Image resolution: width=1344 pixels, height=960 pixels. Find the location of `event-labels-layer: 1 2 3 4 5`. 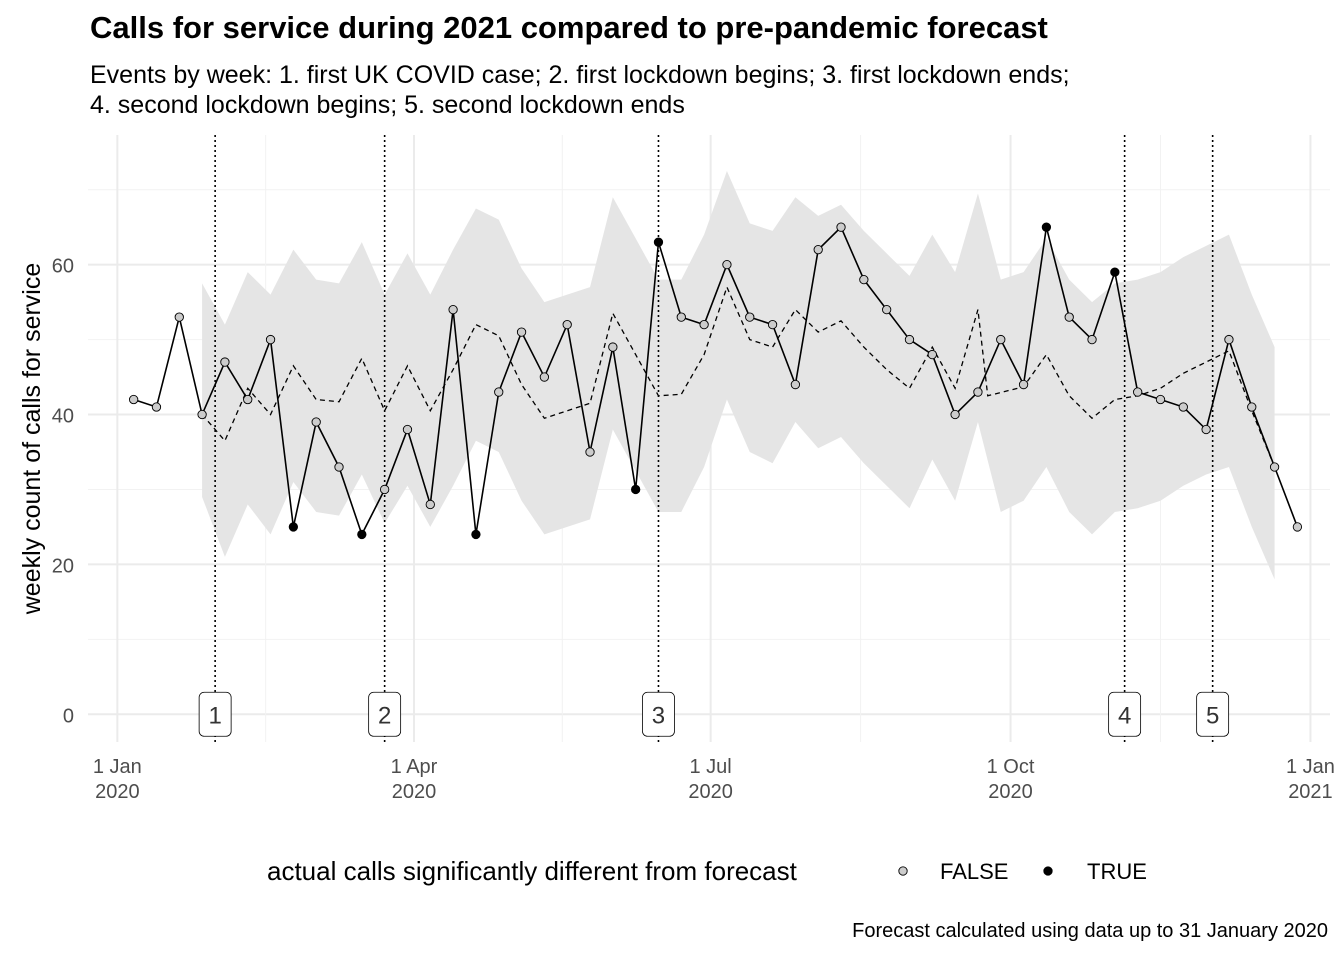

event-labels-layer: 1 2 3 4 5 is located at coordinates (714, 714).